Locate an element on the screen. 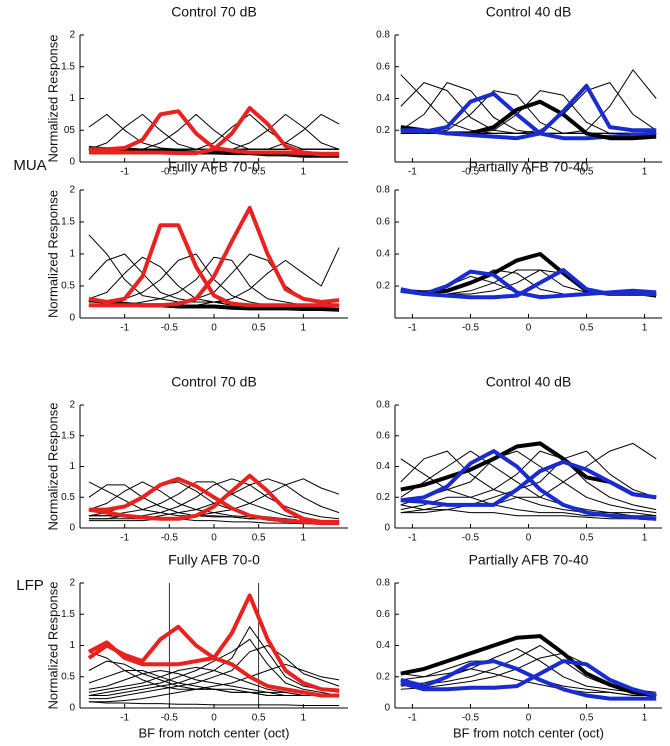 This screenshot has height=746, width=670. panel-title: Control 40 dB is located at coordinates (529, 12).